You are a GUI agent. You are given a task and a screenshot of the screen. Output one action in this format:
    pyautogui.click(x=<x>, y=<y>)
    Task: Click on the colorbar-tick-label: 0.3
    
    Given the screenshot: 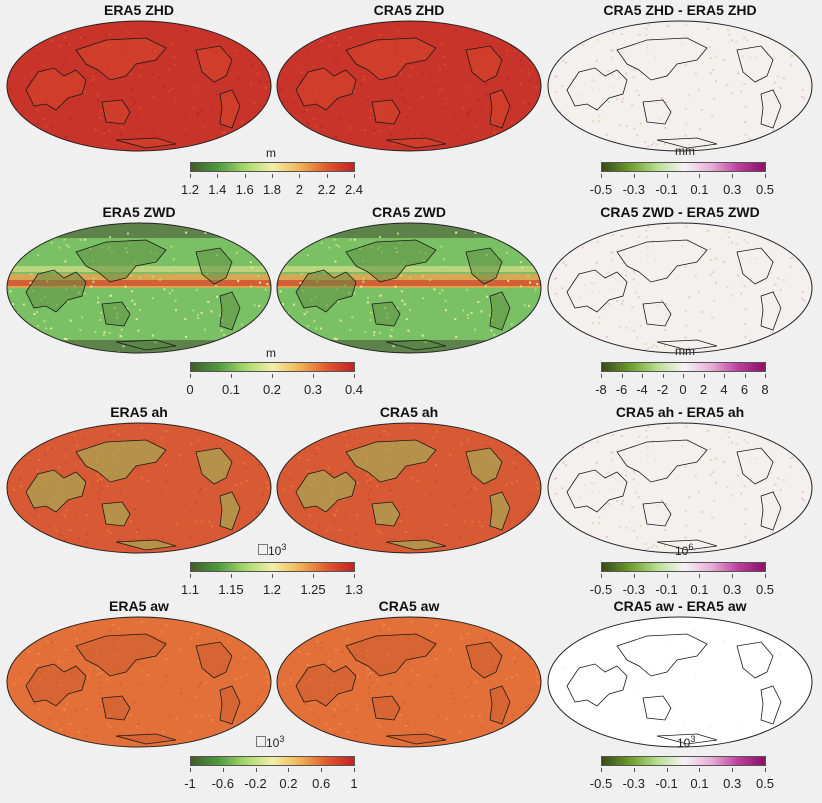 What is the action you would take?
    pyautogui.click(x=732, y=589)
    